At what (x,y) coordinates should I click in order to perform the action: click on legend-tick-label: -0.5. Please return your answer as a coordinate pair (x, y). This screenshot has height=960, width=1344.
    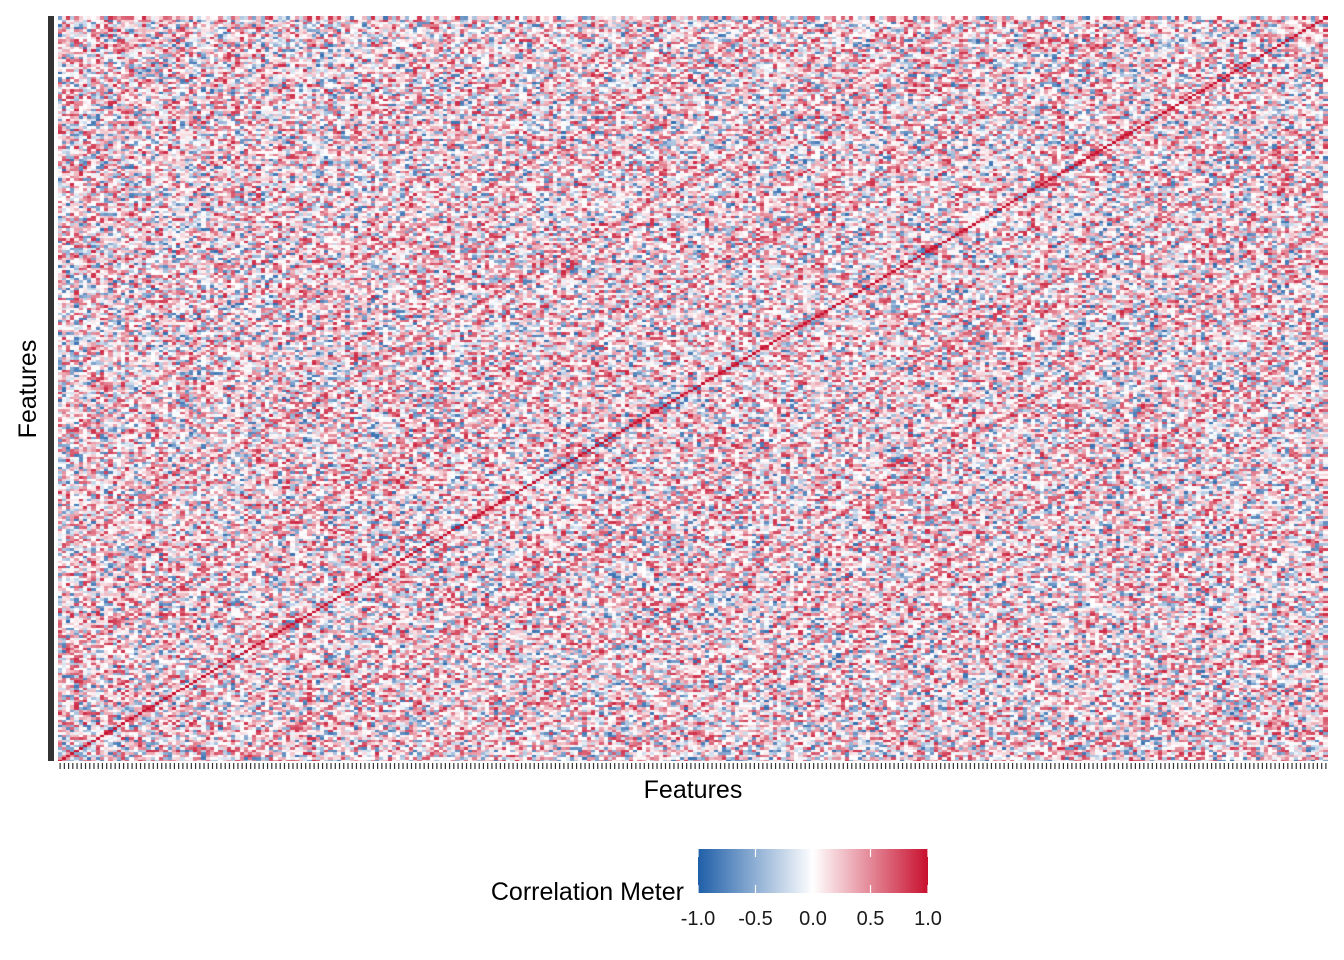
    Looking at the image, I should click on (755, 919).